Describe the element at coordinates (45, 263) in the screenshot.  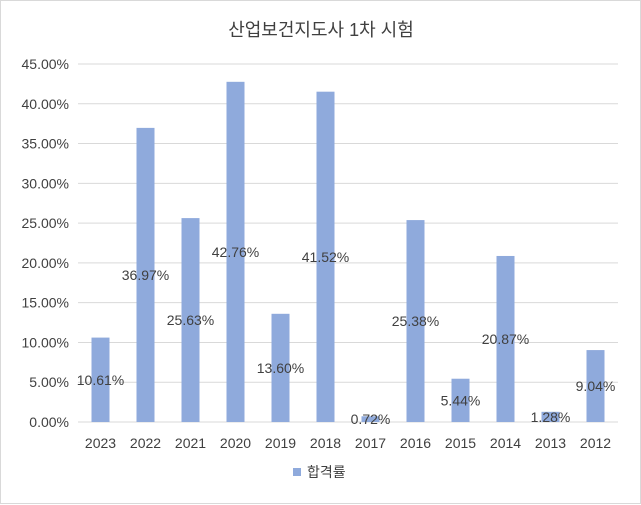
I see `y-tick-label: 20.00%` at that location.